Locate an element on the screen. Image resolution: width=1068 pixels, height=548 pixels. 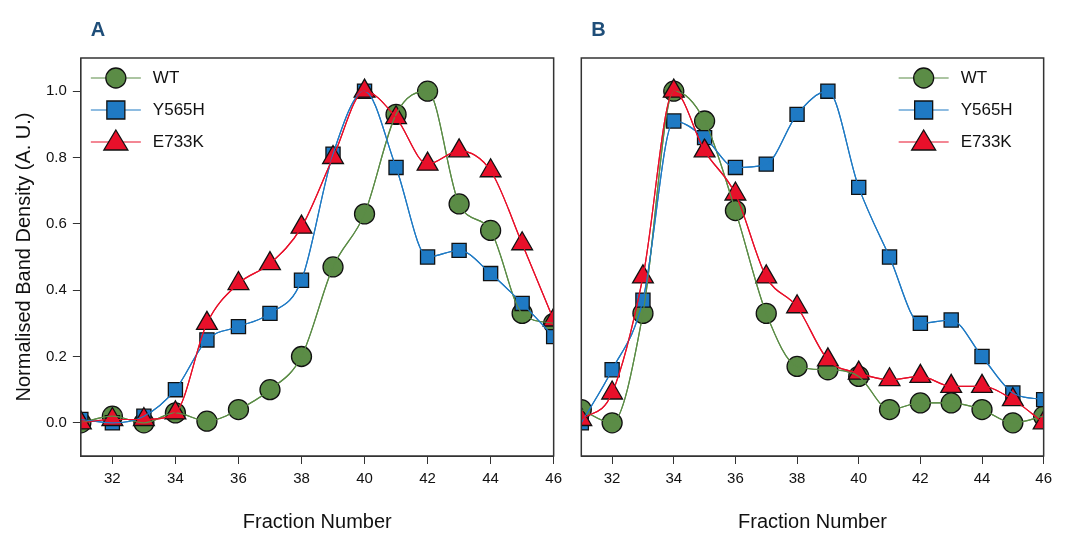
chart-title: B is located at coordinates (598, 28).